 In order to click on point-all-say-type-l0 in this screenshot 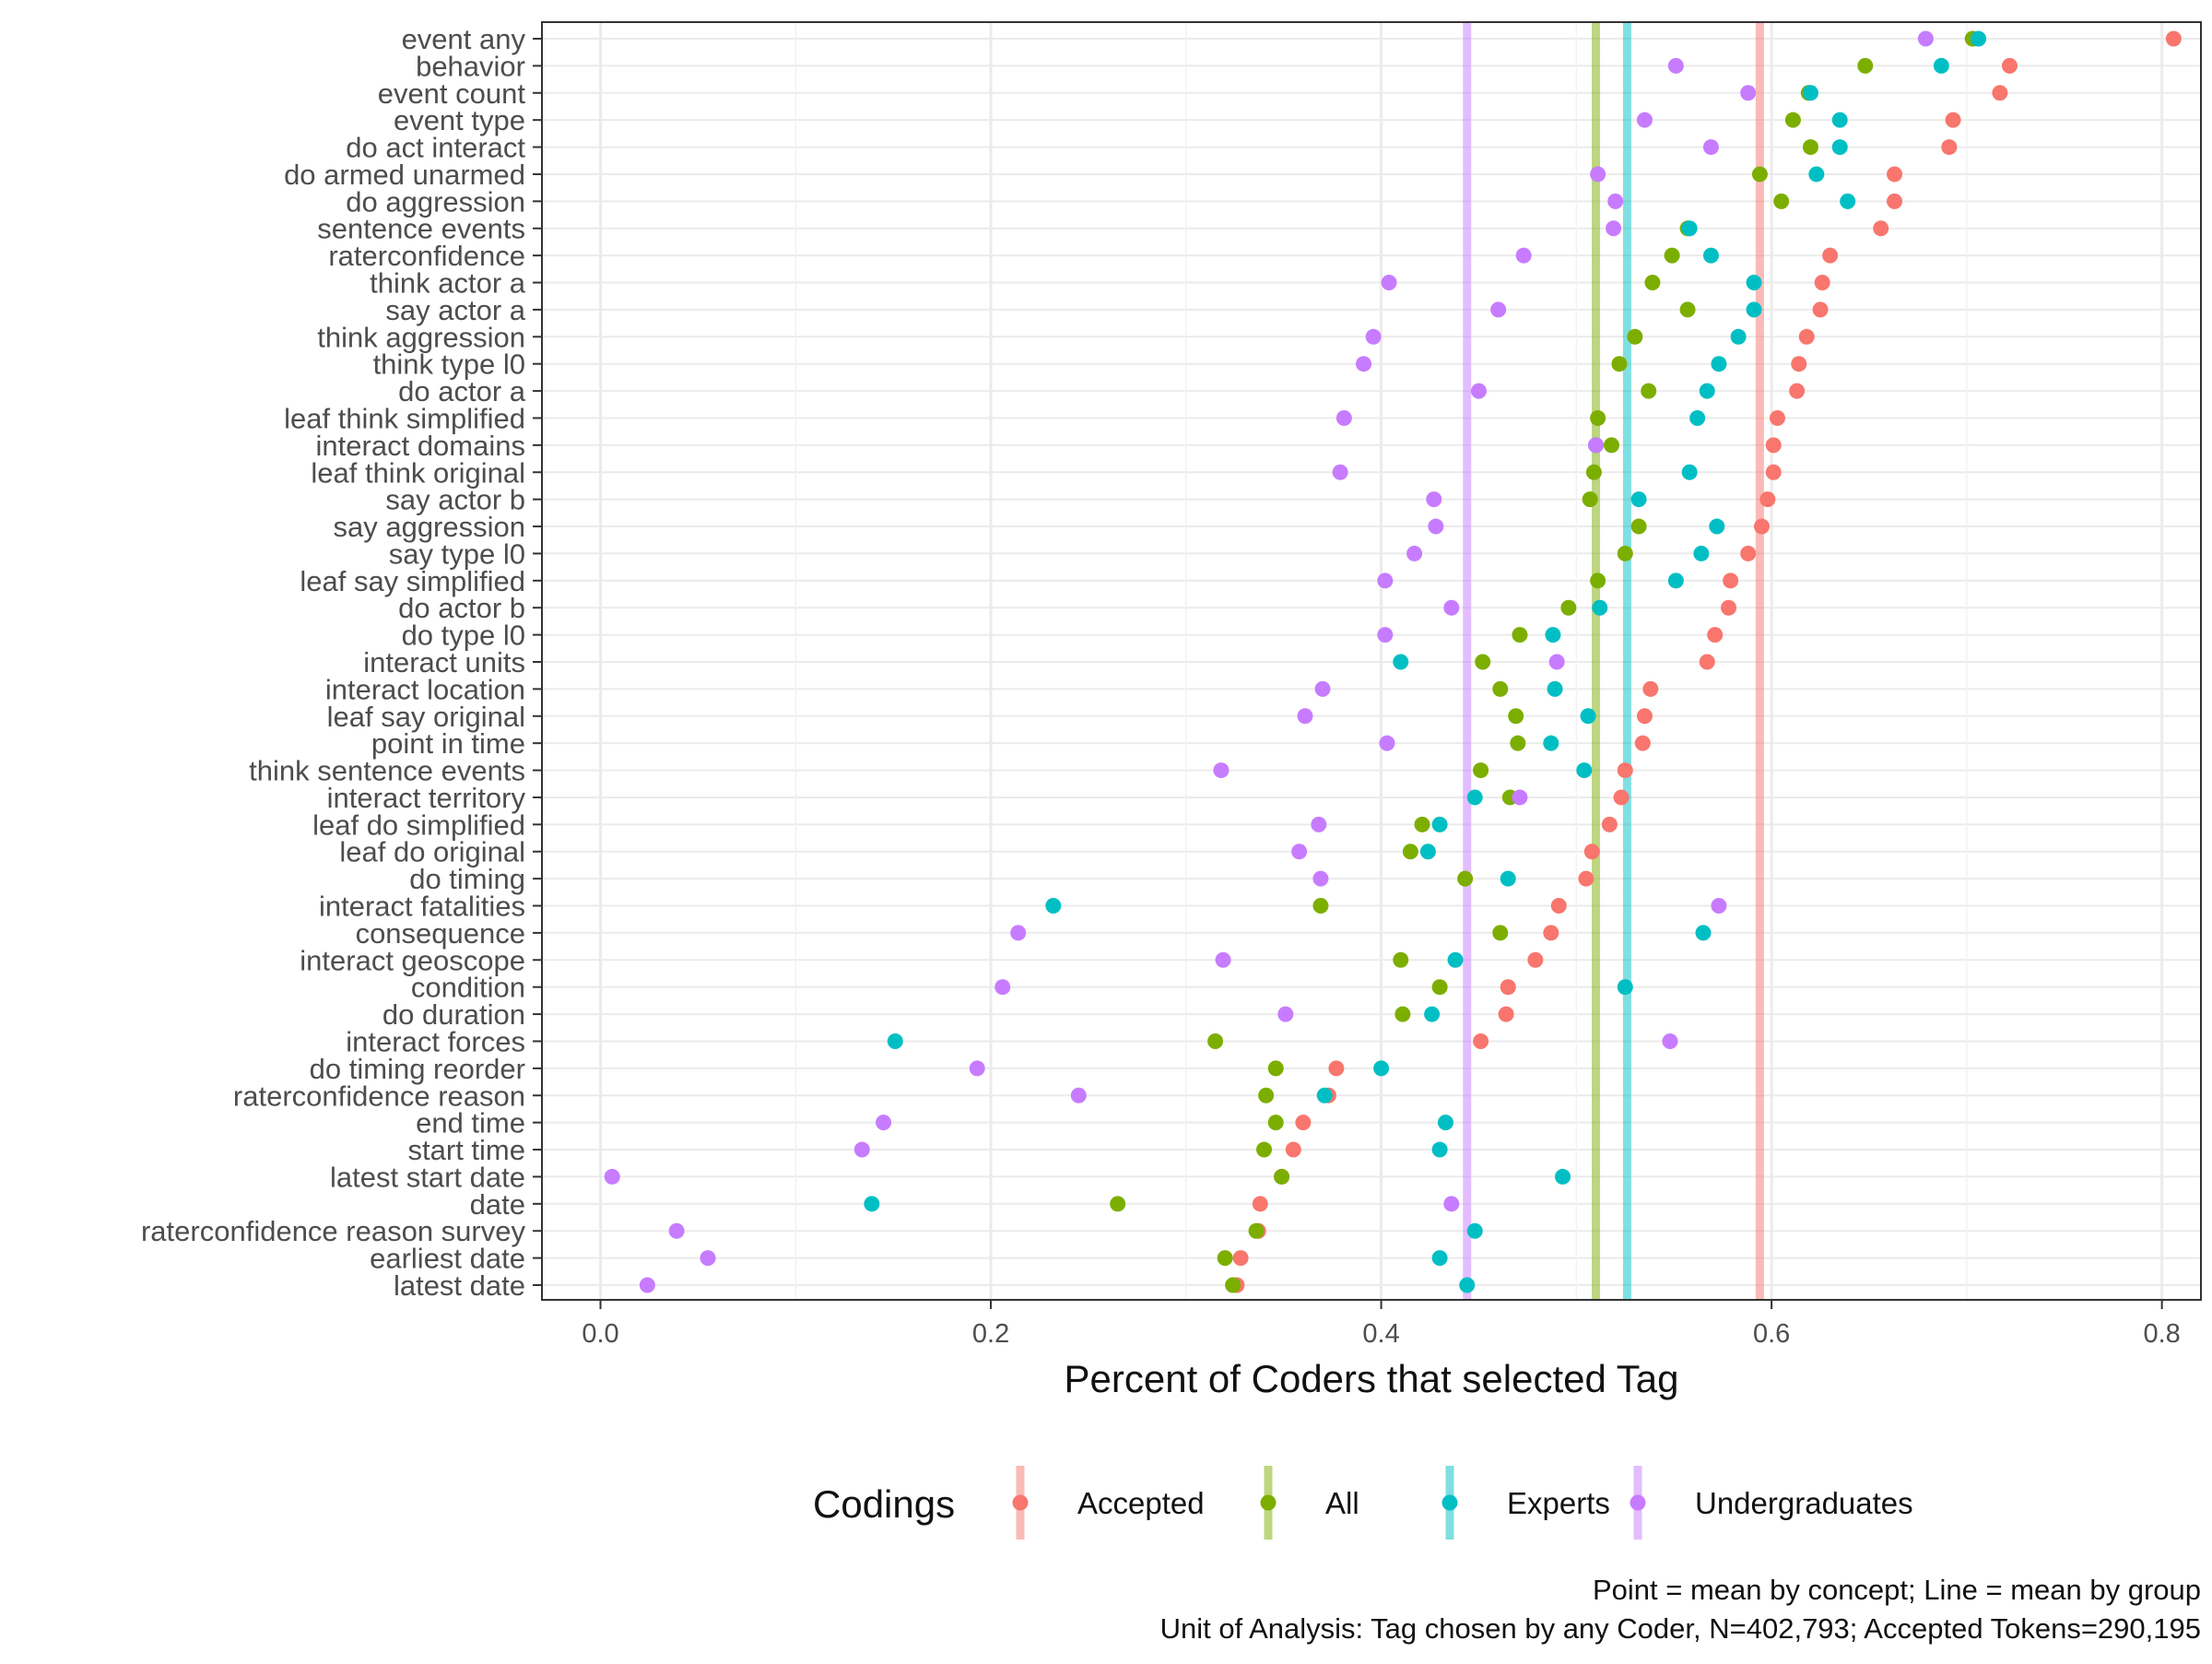, I will do `click(1625, 553)`.